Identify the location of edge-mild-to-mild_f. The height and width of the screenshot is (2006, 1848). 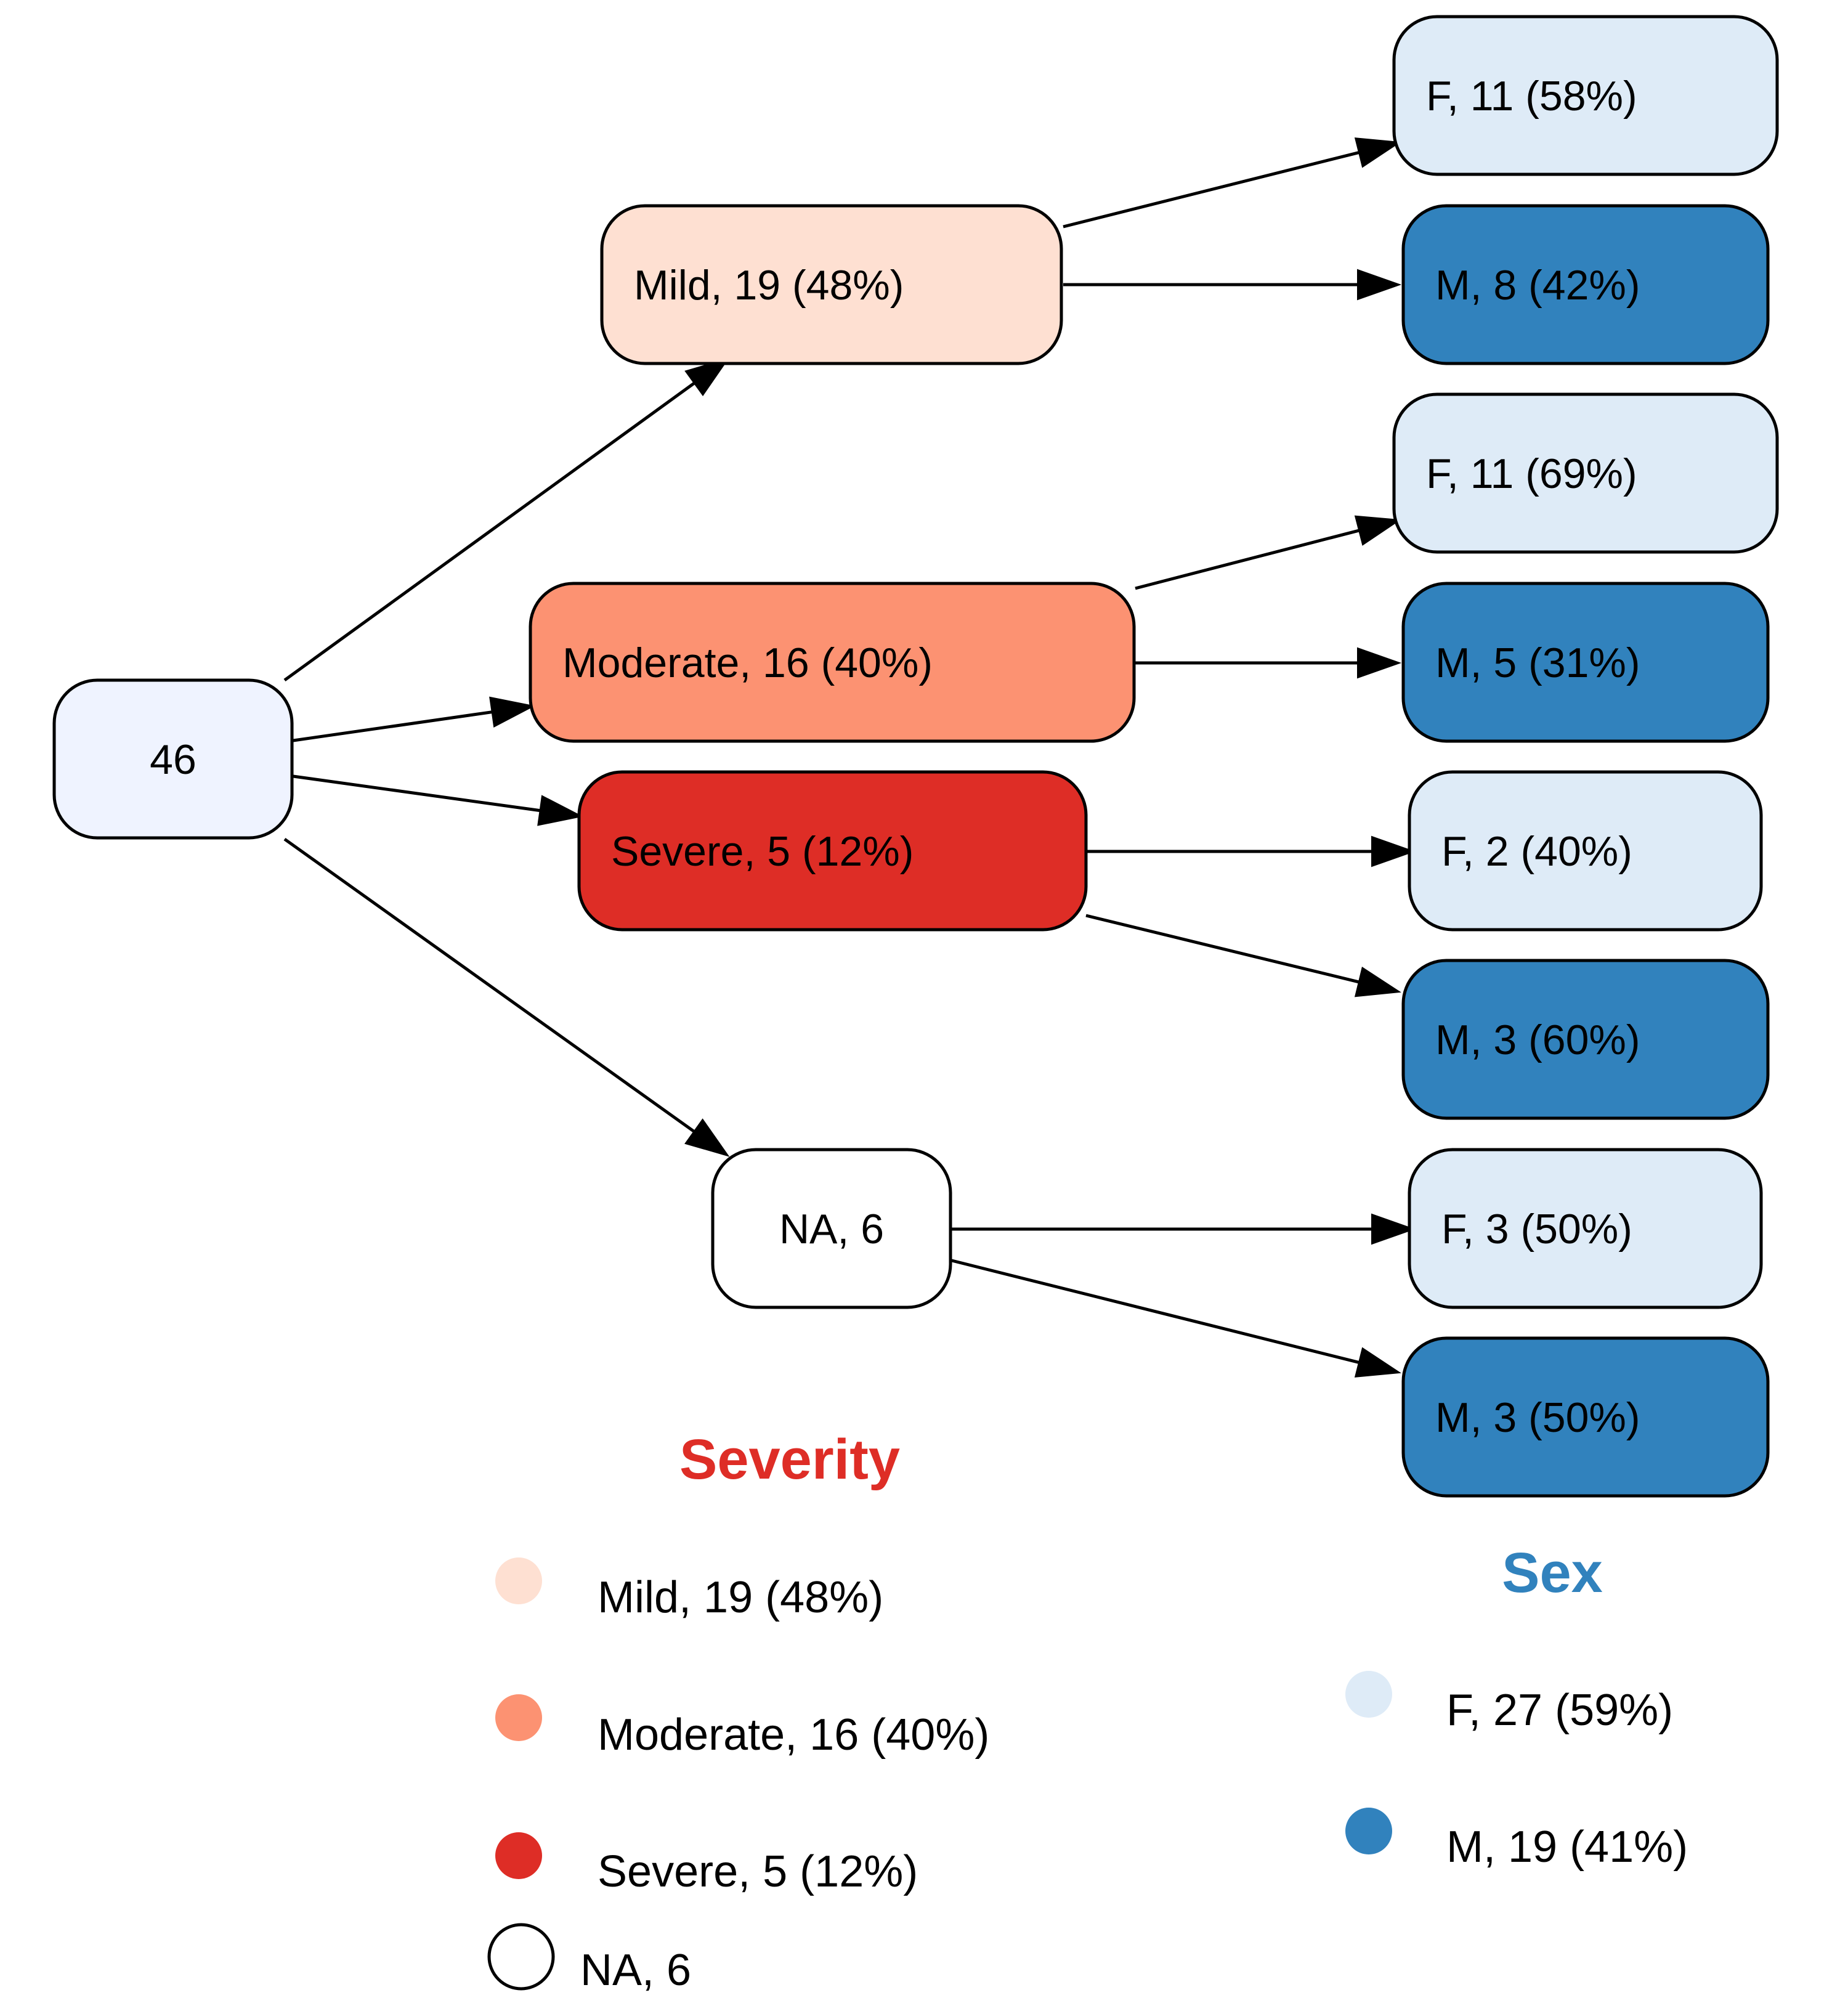
(1232, 183).